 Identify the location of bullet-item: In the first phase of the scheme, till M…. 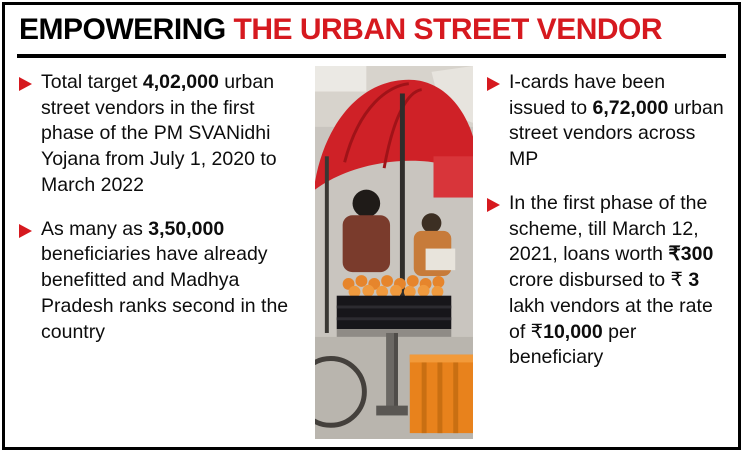
(605, 281).